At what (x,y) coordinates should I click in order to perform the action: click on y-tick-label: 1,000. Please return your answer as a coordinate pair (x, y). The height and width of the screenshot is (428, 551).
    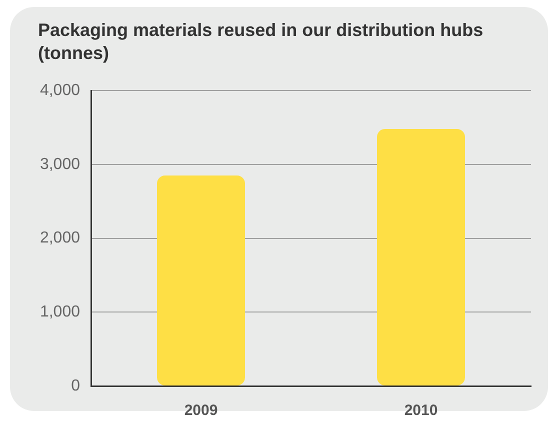
    Looking at the image, I should click on (60, 312).